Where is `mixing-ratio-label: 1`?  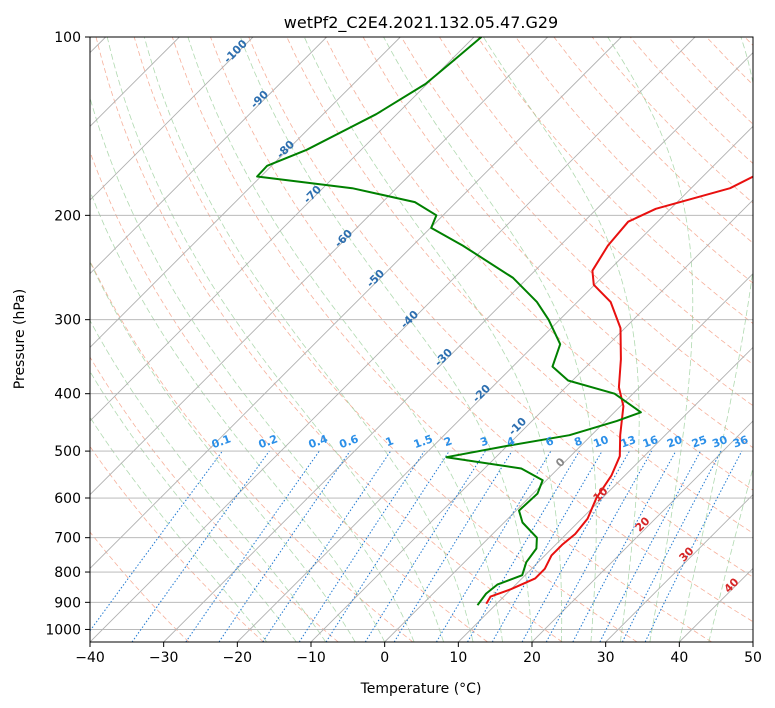
mixing-ratio-label: 1 is located at coordinates (390, 441).